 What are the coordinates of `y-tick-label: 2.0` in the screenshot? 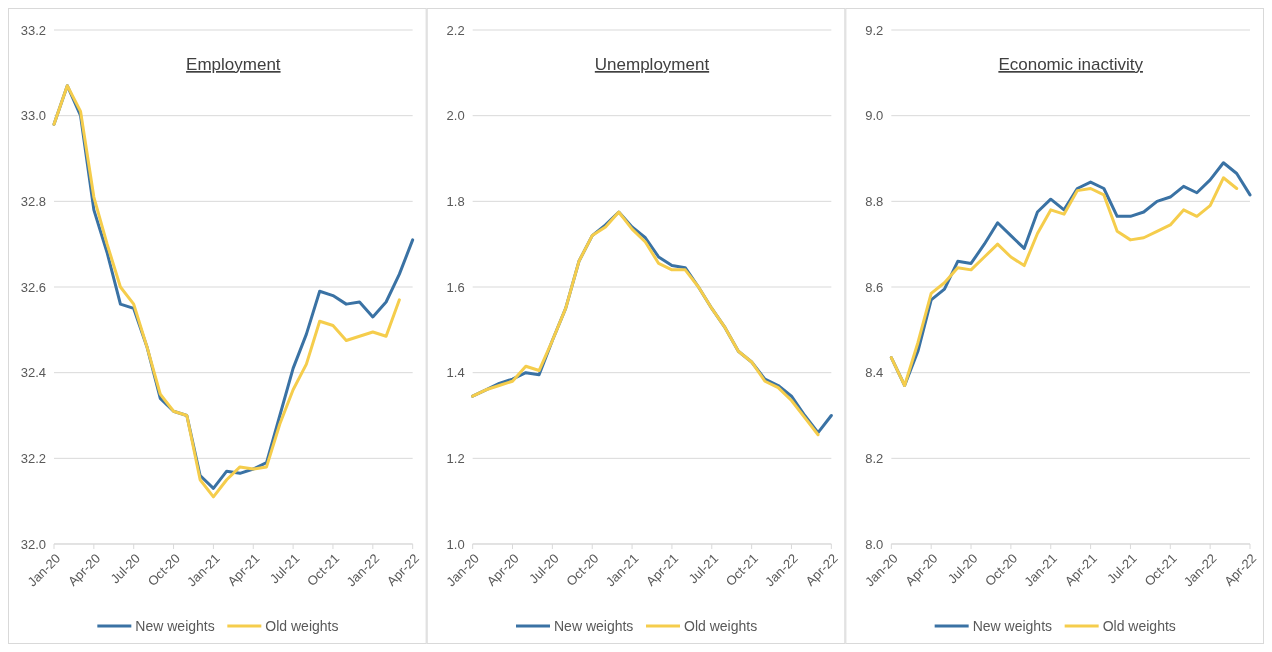 It's located at (455, 116).